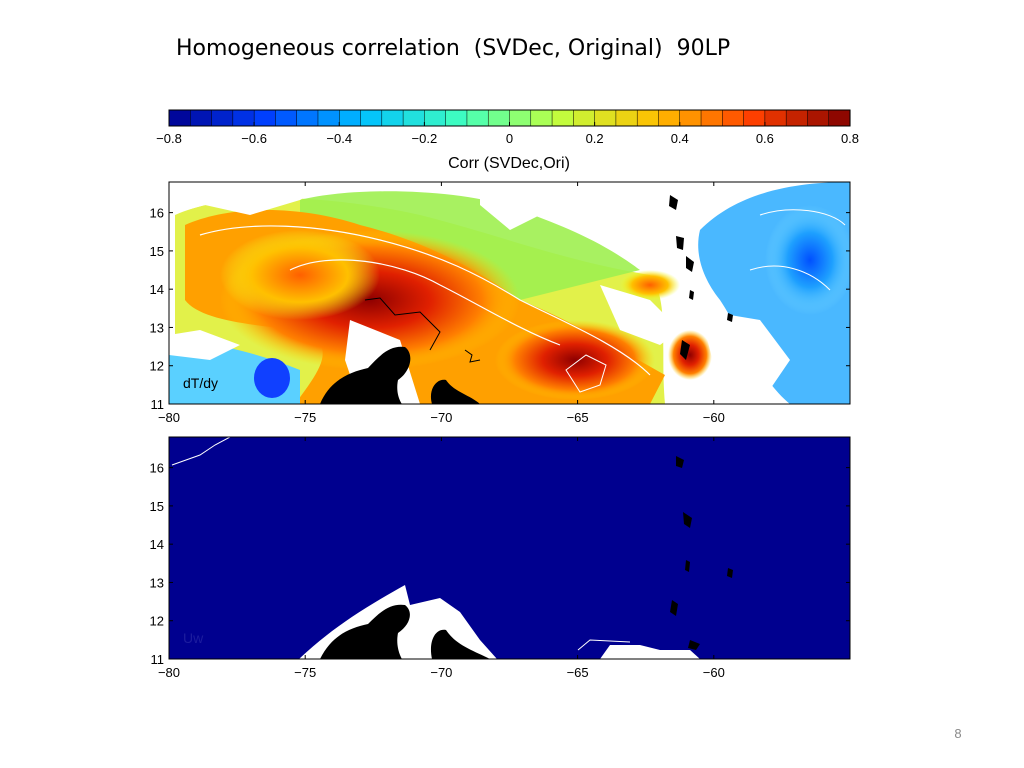 The width and height of the screenshot is (1024, 768). I want to click on colorbar-label: Corr (SVDec,Ori), so click(509, 163).